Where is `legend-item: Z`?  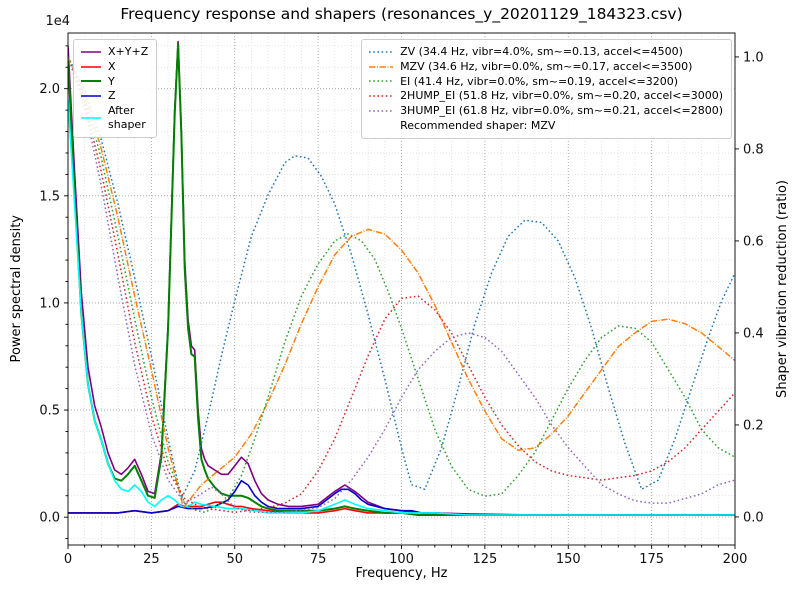
legend-item: Z is located at coordinates (114, 96).